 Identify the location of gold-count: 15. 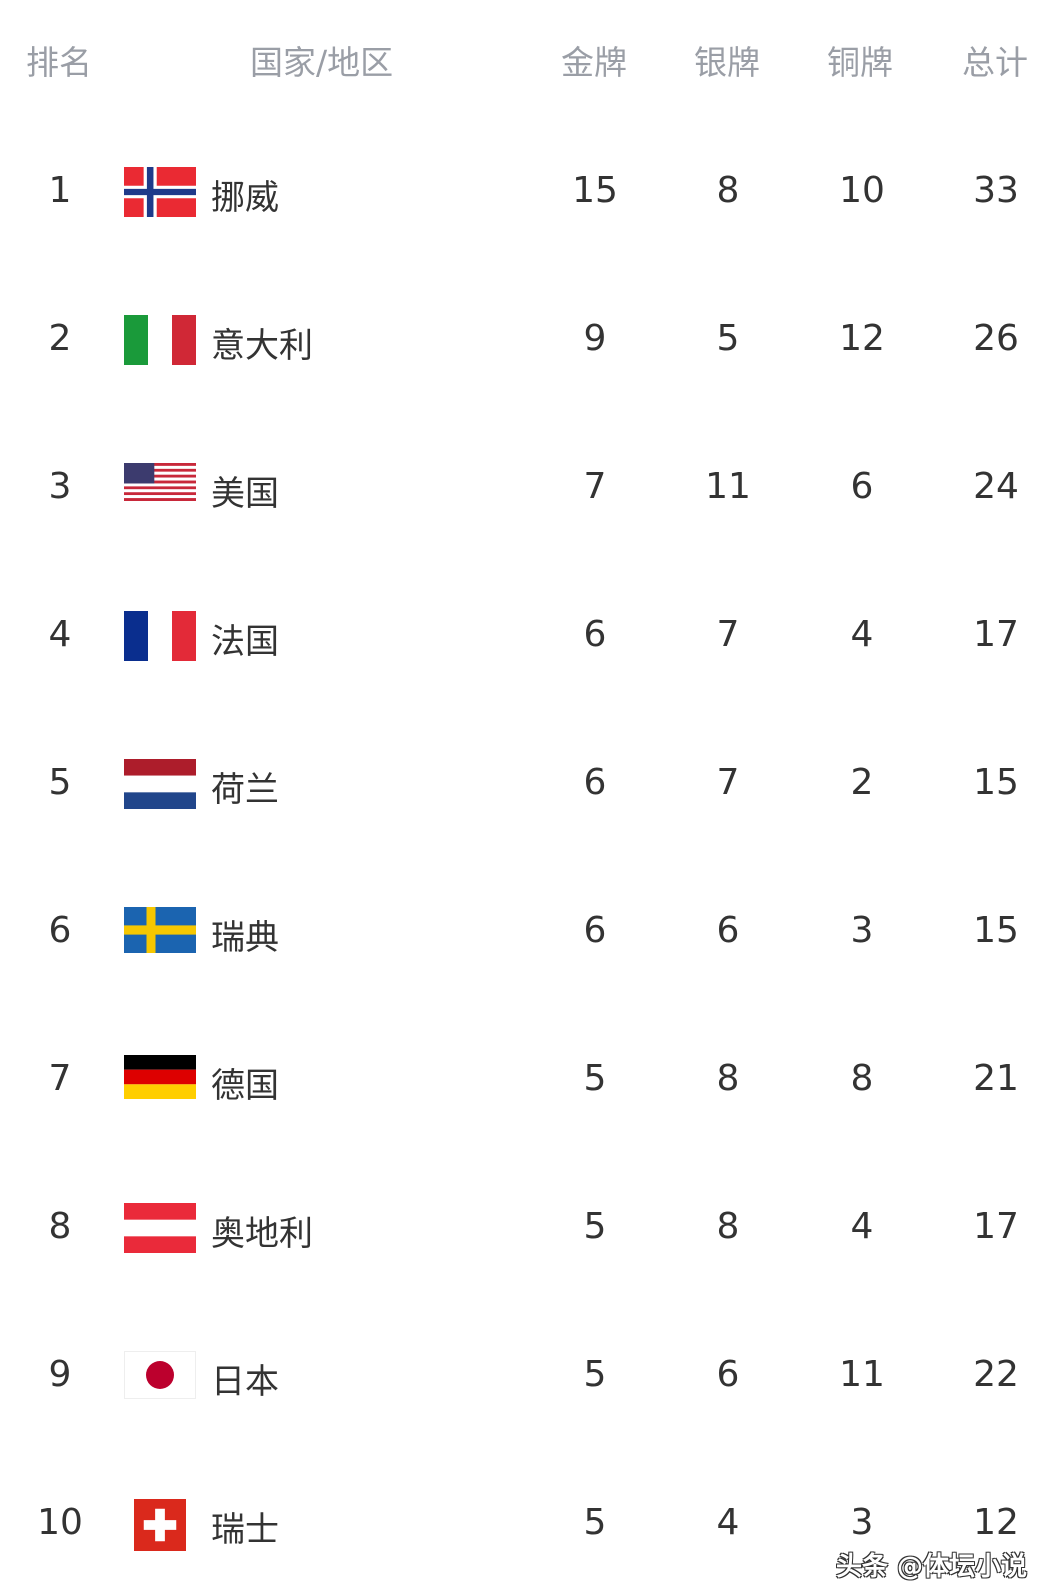
(595, 190).